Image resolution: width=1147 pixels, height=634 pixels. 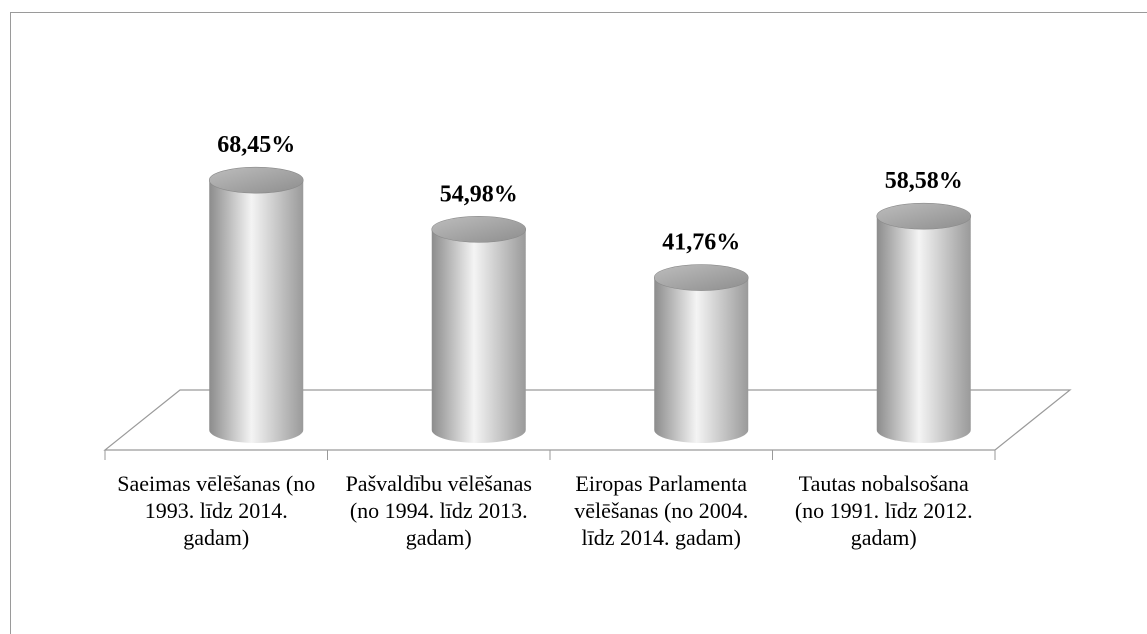 What do you see at coordinates (701, 243) in the screenshot?
I see `value-label: 41,76%` at bounding box center [701, 243].